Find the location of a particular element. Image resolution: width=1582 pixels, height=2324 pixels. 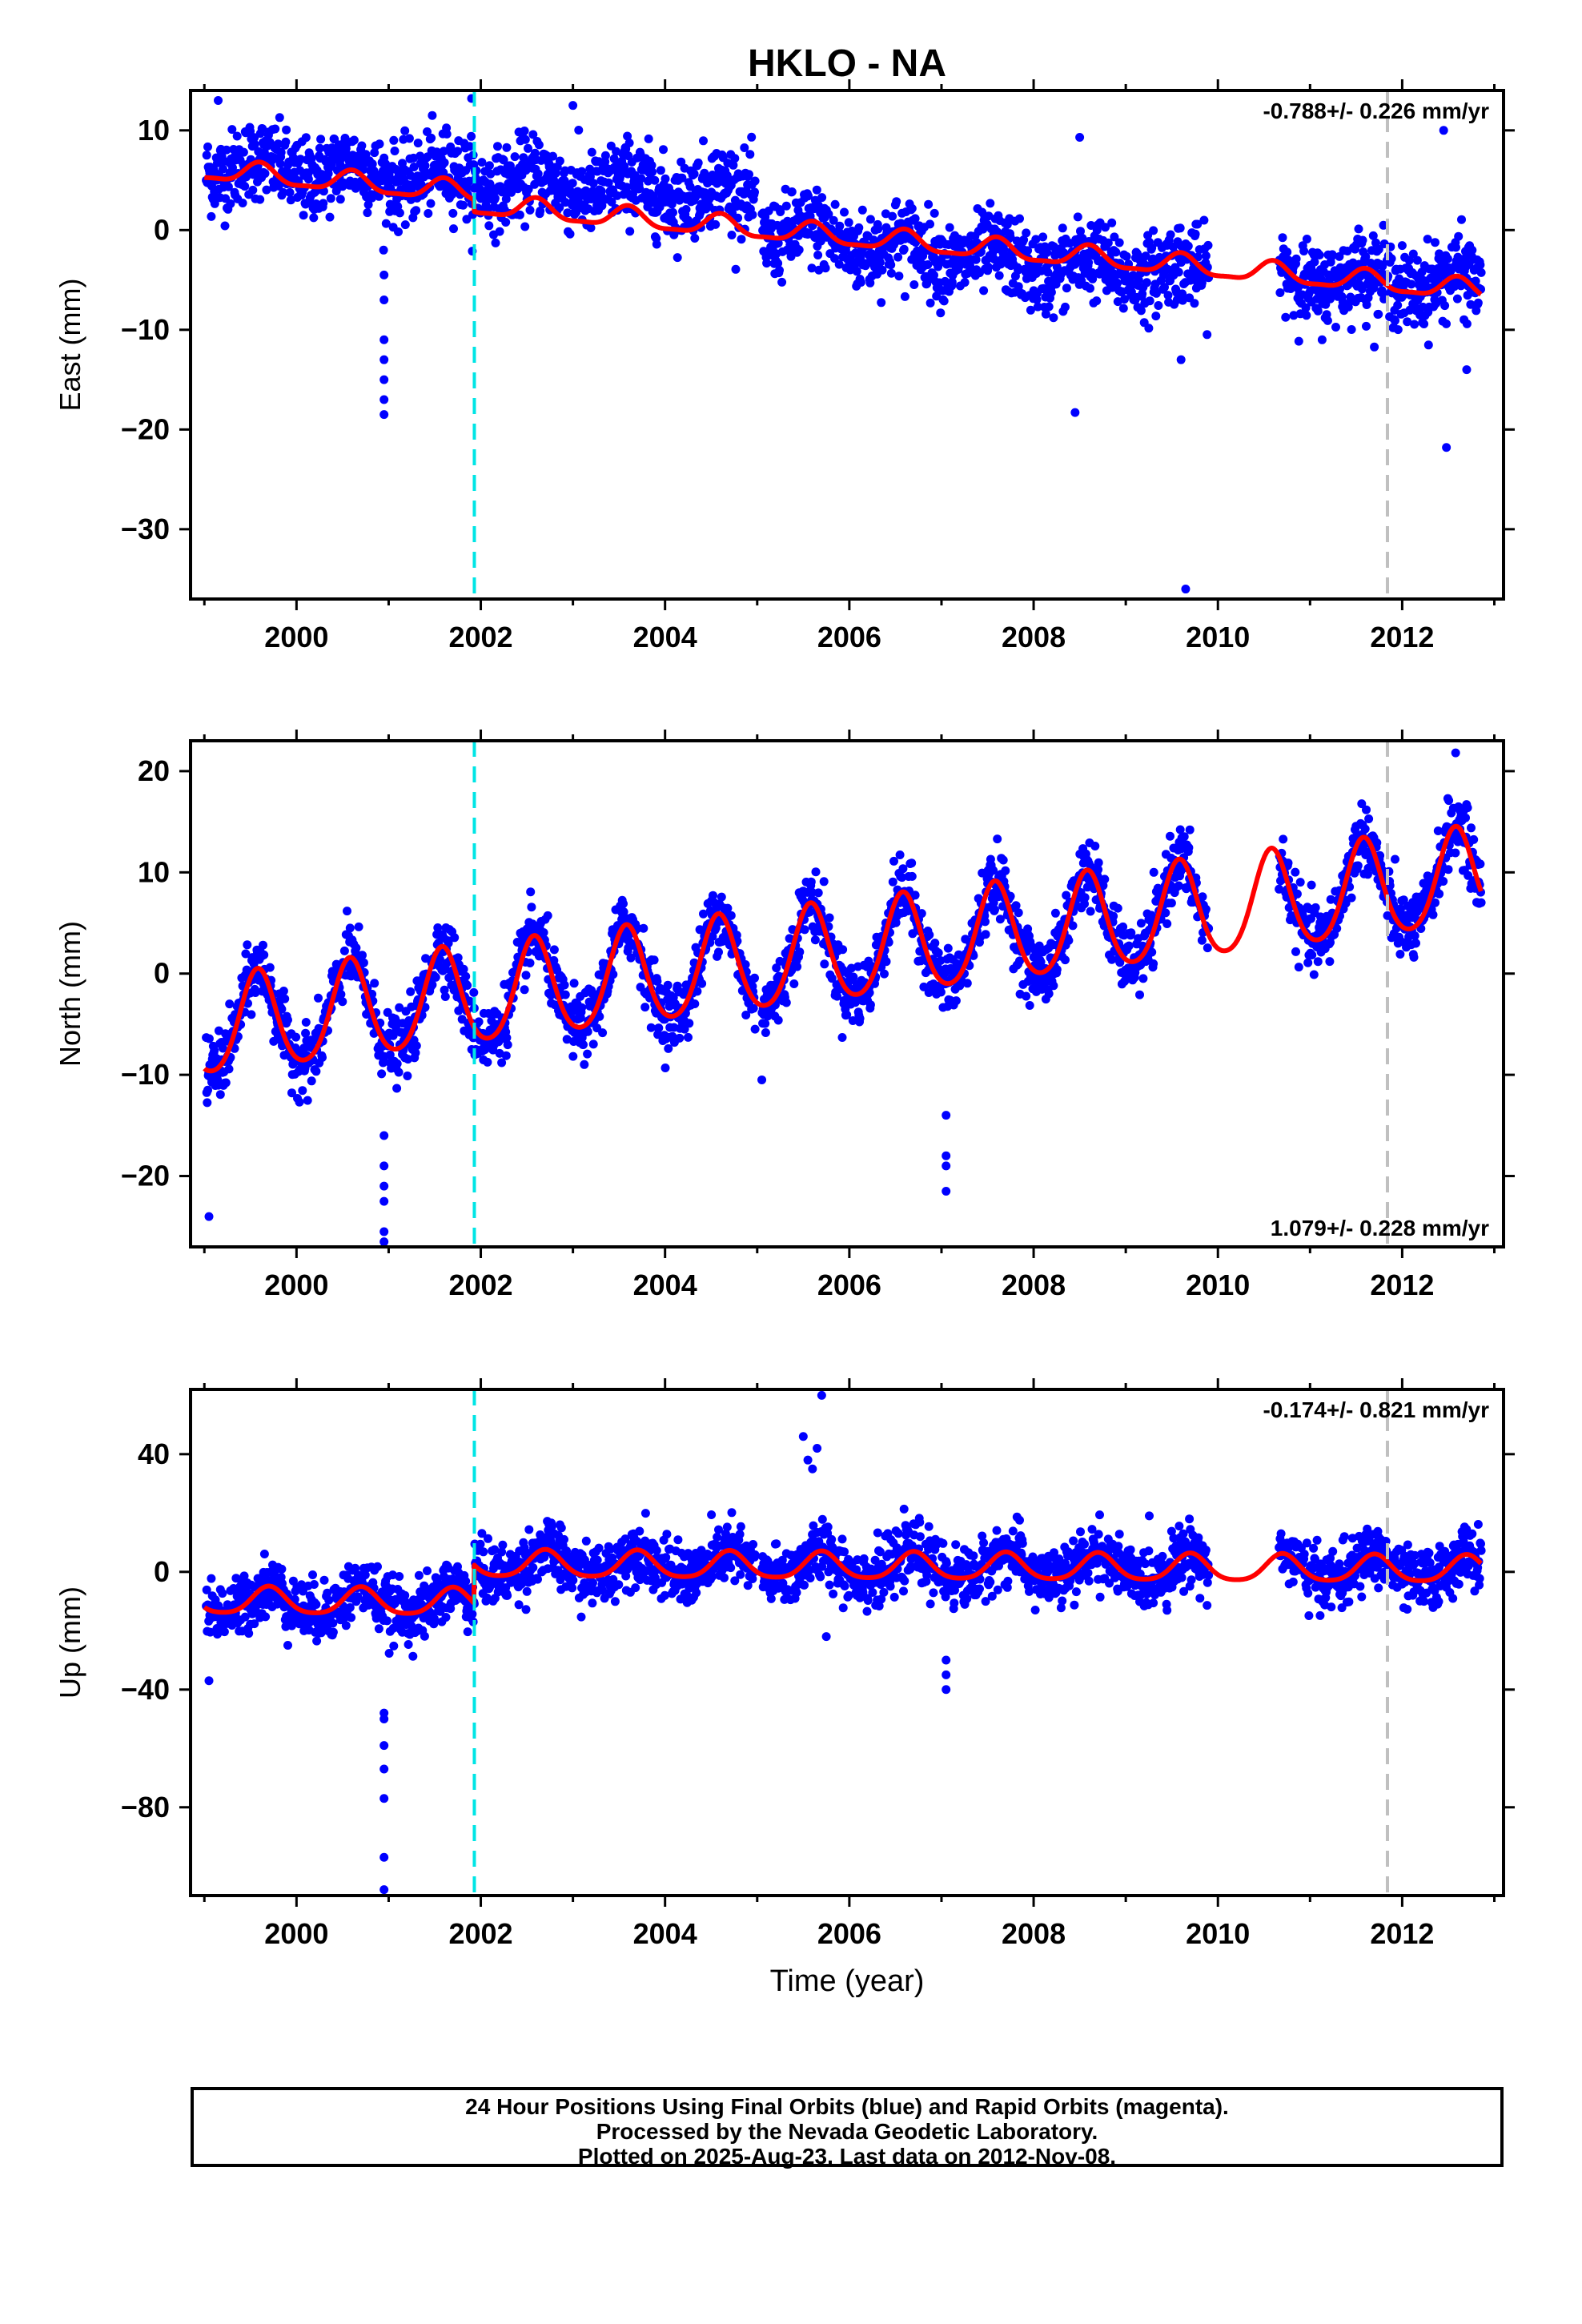

east-y-tick-label: 10 is located at coordinates (154, 130).